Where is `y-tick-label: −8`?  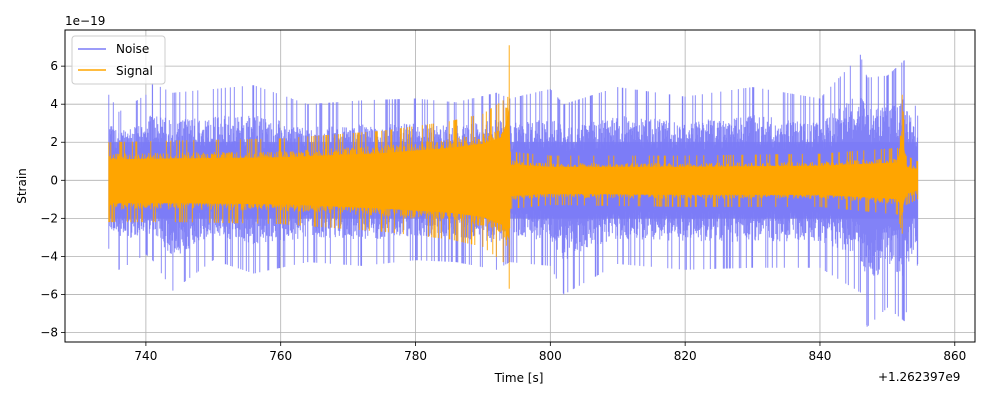 y-tick-label: −8 is located at coordinates (49, 332).